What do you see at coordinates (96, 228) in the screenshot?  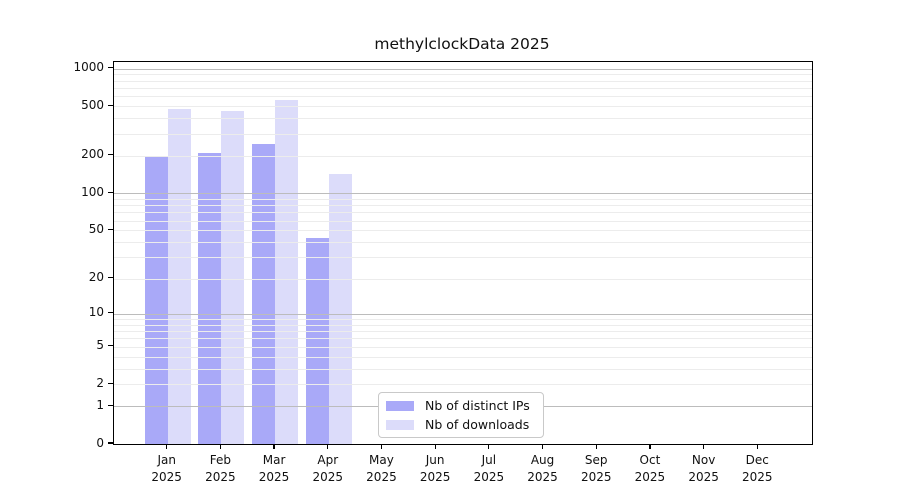 I see `y-tick-label: 50` at bounding box center [96, 228].